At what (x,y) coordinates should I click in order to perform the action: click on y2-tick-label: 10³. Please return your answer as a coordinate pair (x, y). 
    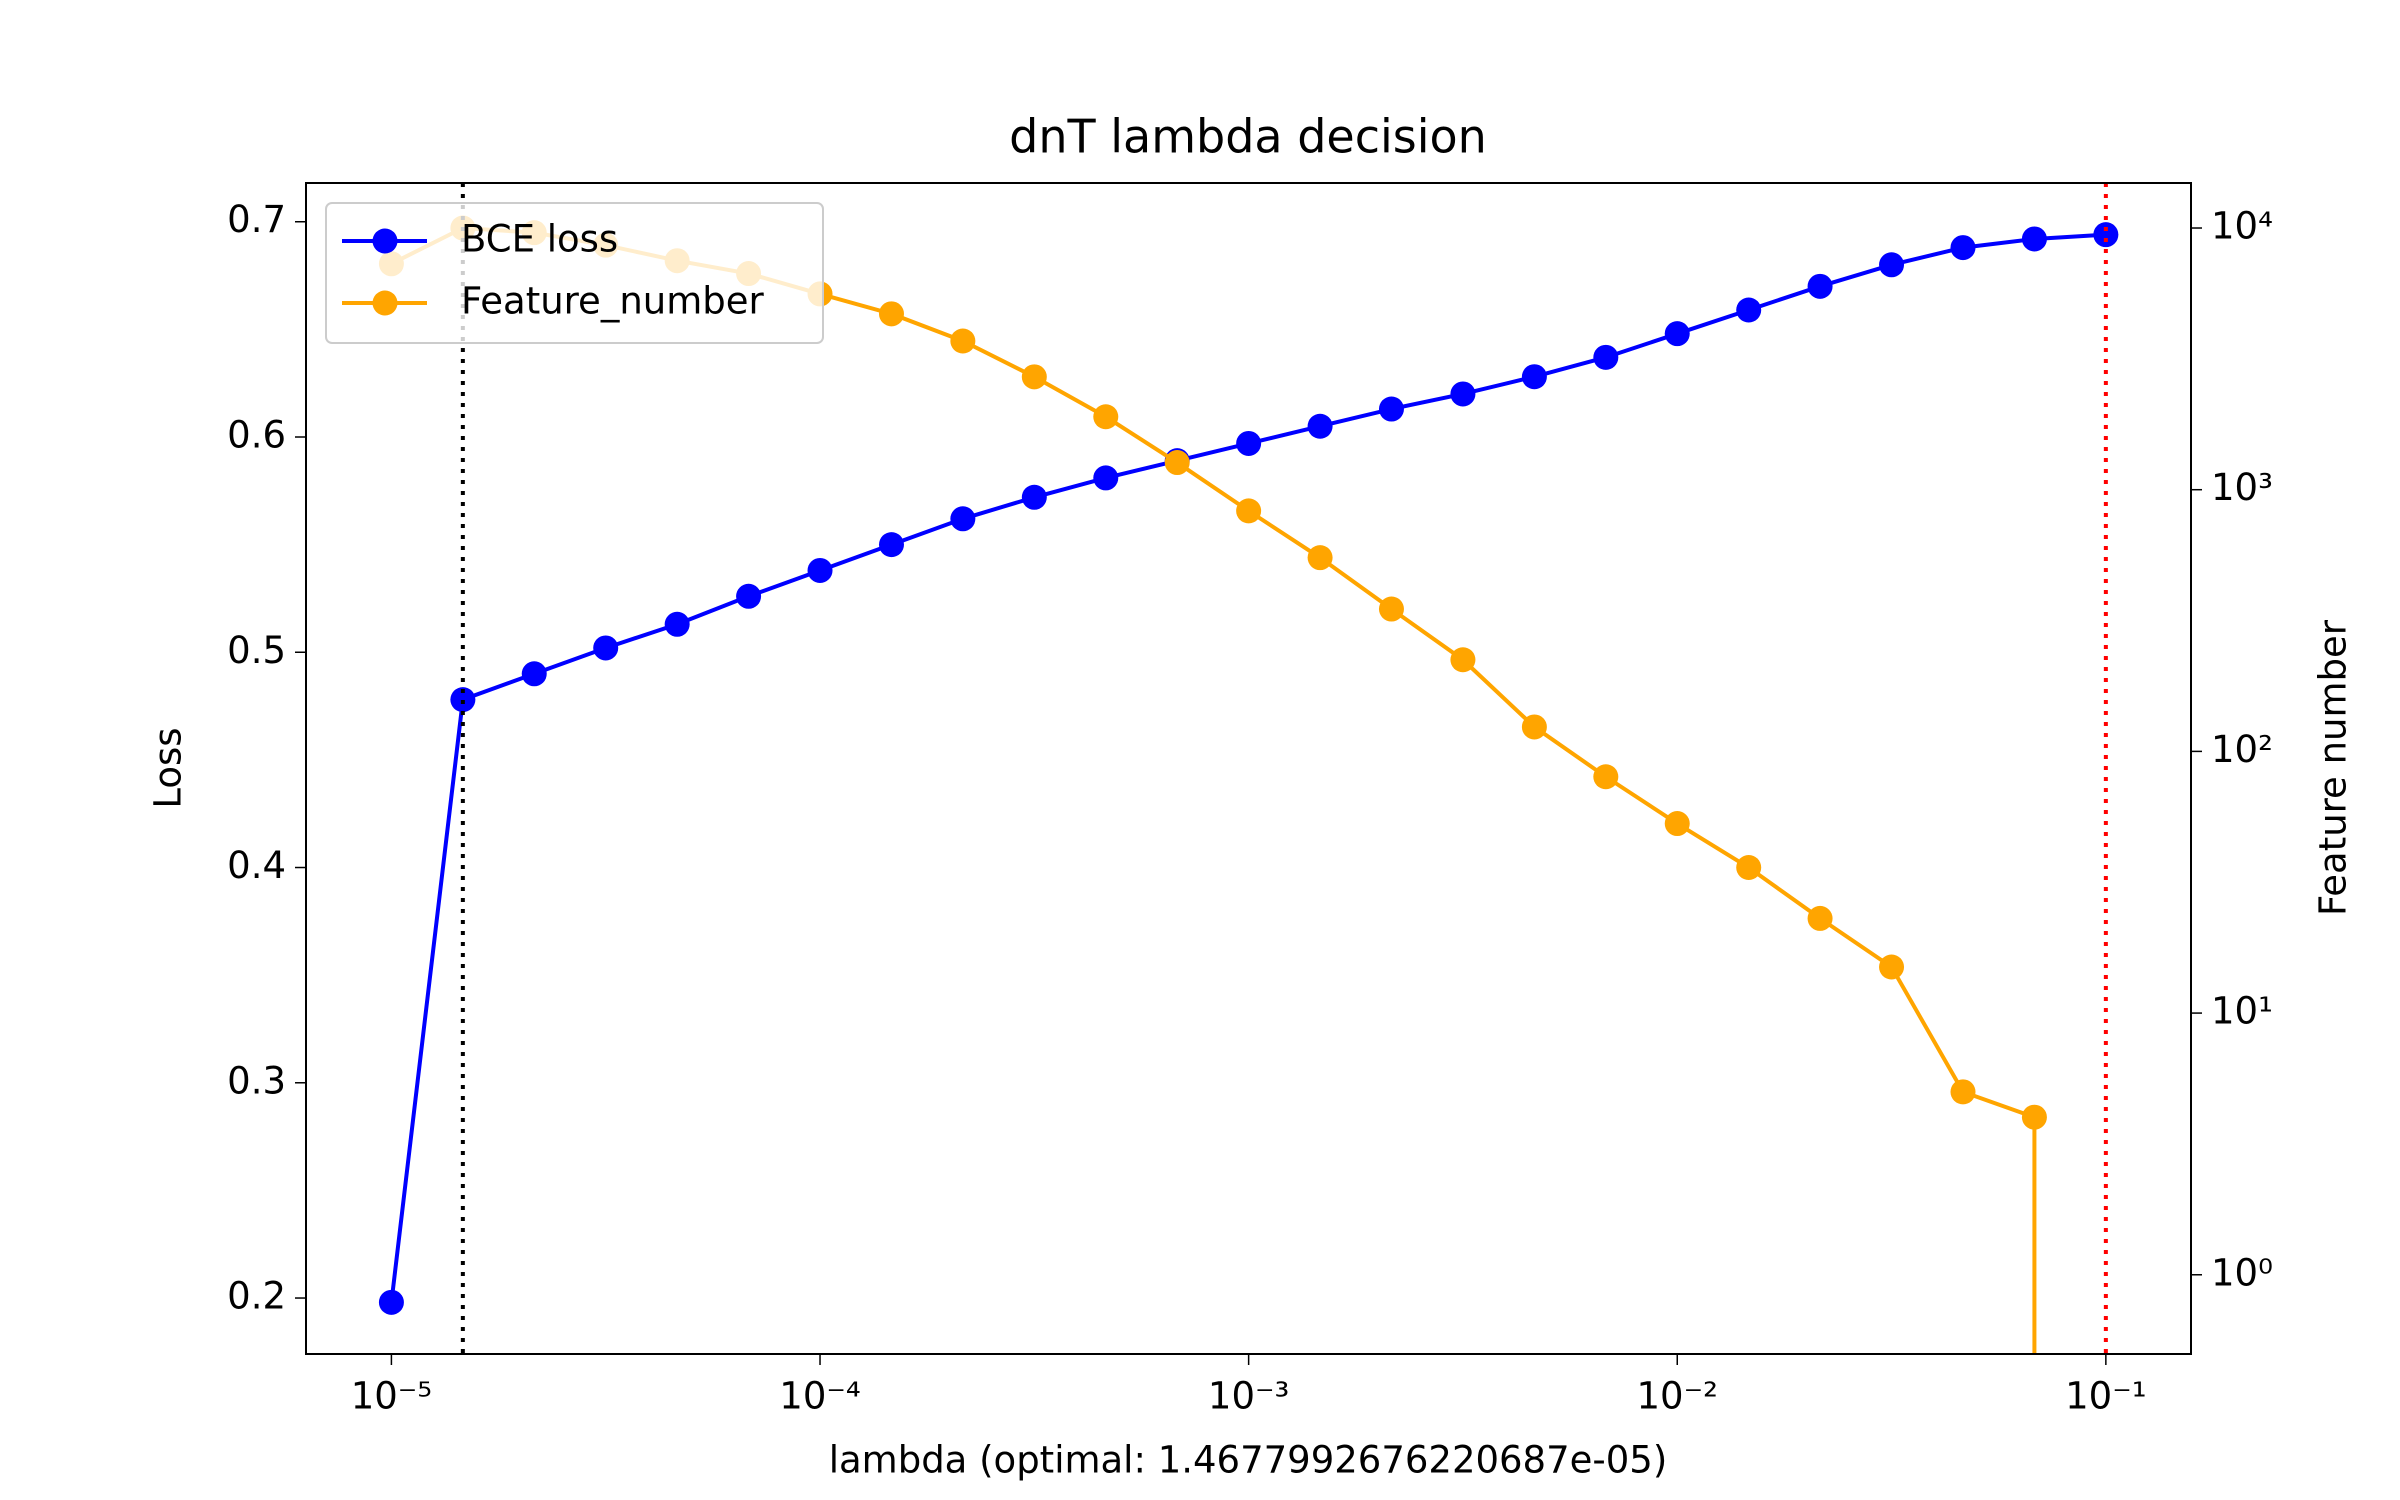
    Looking at the image, I should click on (2242, 487).